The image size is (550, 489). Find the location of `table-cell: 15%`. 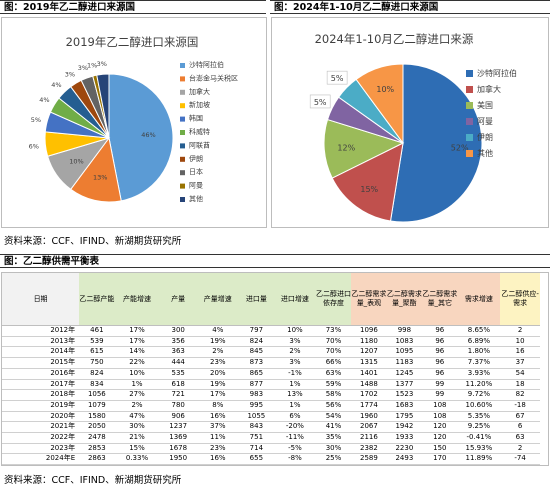

table-cell: 15% is located at coordinates (137, 449).